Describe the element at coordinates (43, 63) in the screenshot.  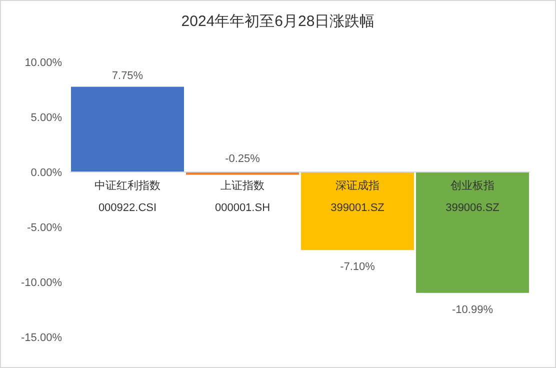
I see `y-tick-label: 10.00%` at that location.